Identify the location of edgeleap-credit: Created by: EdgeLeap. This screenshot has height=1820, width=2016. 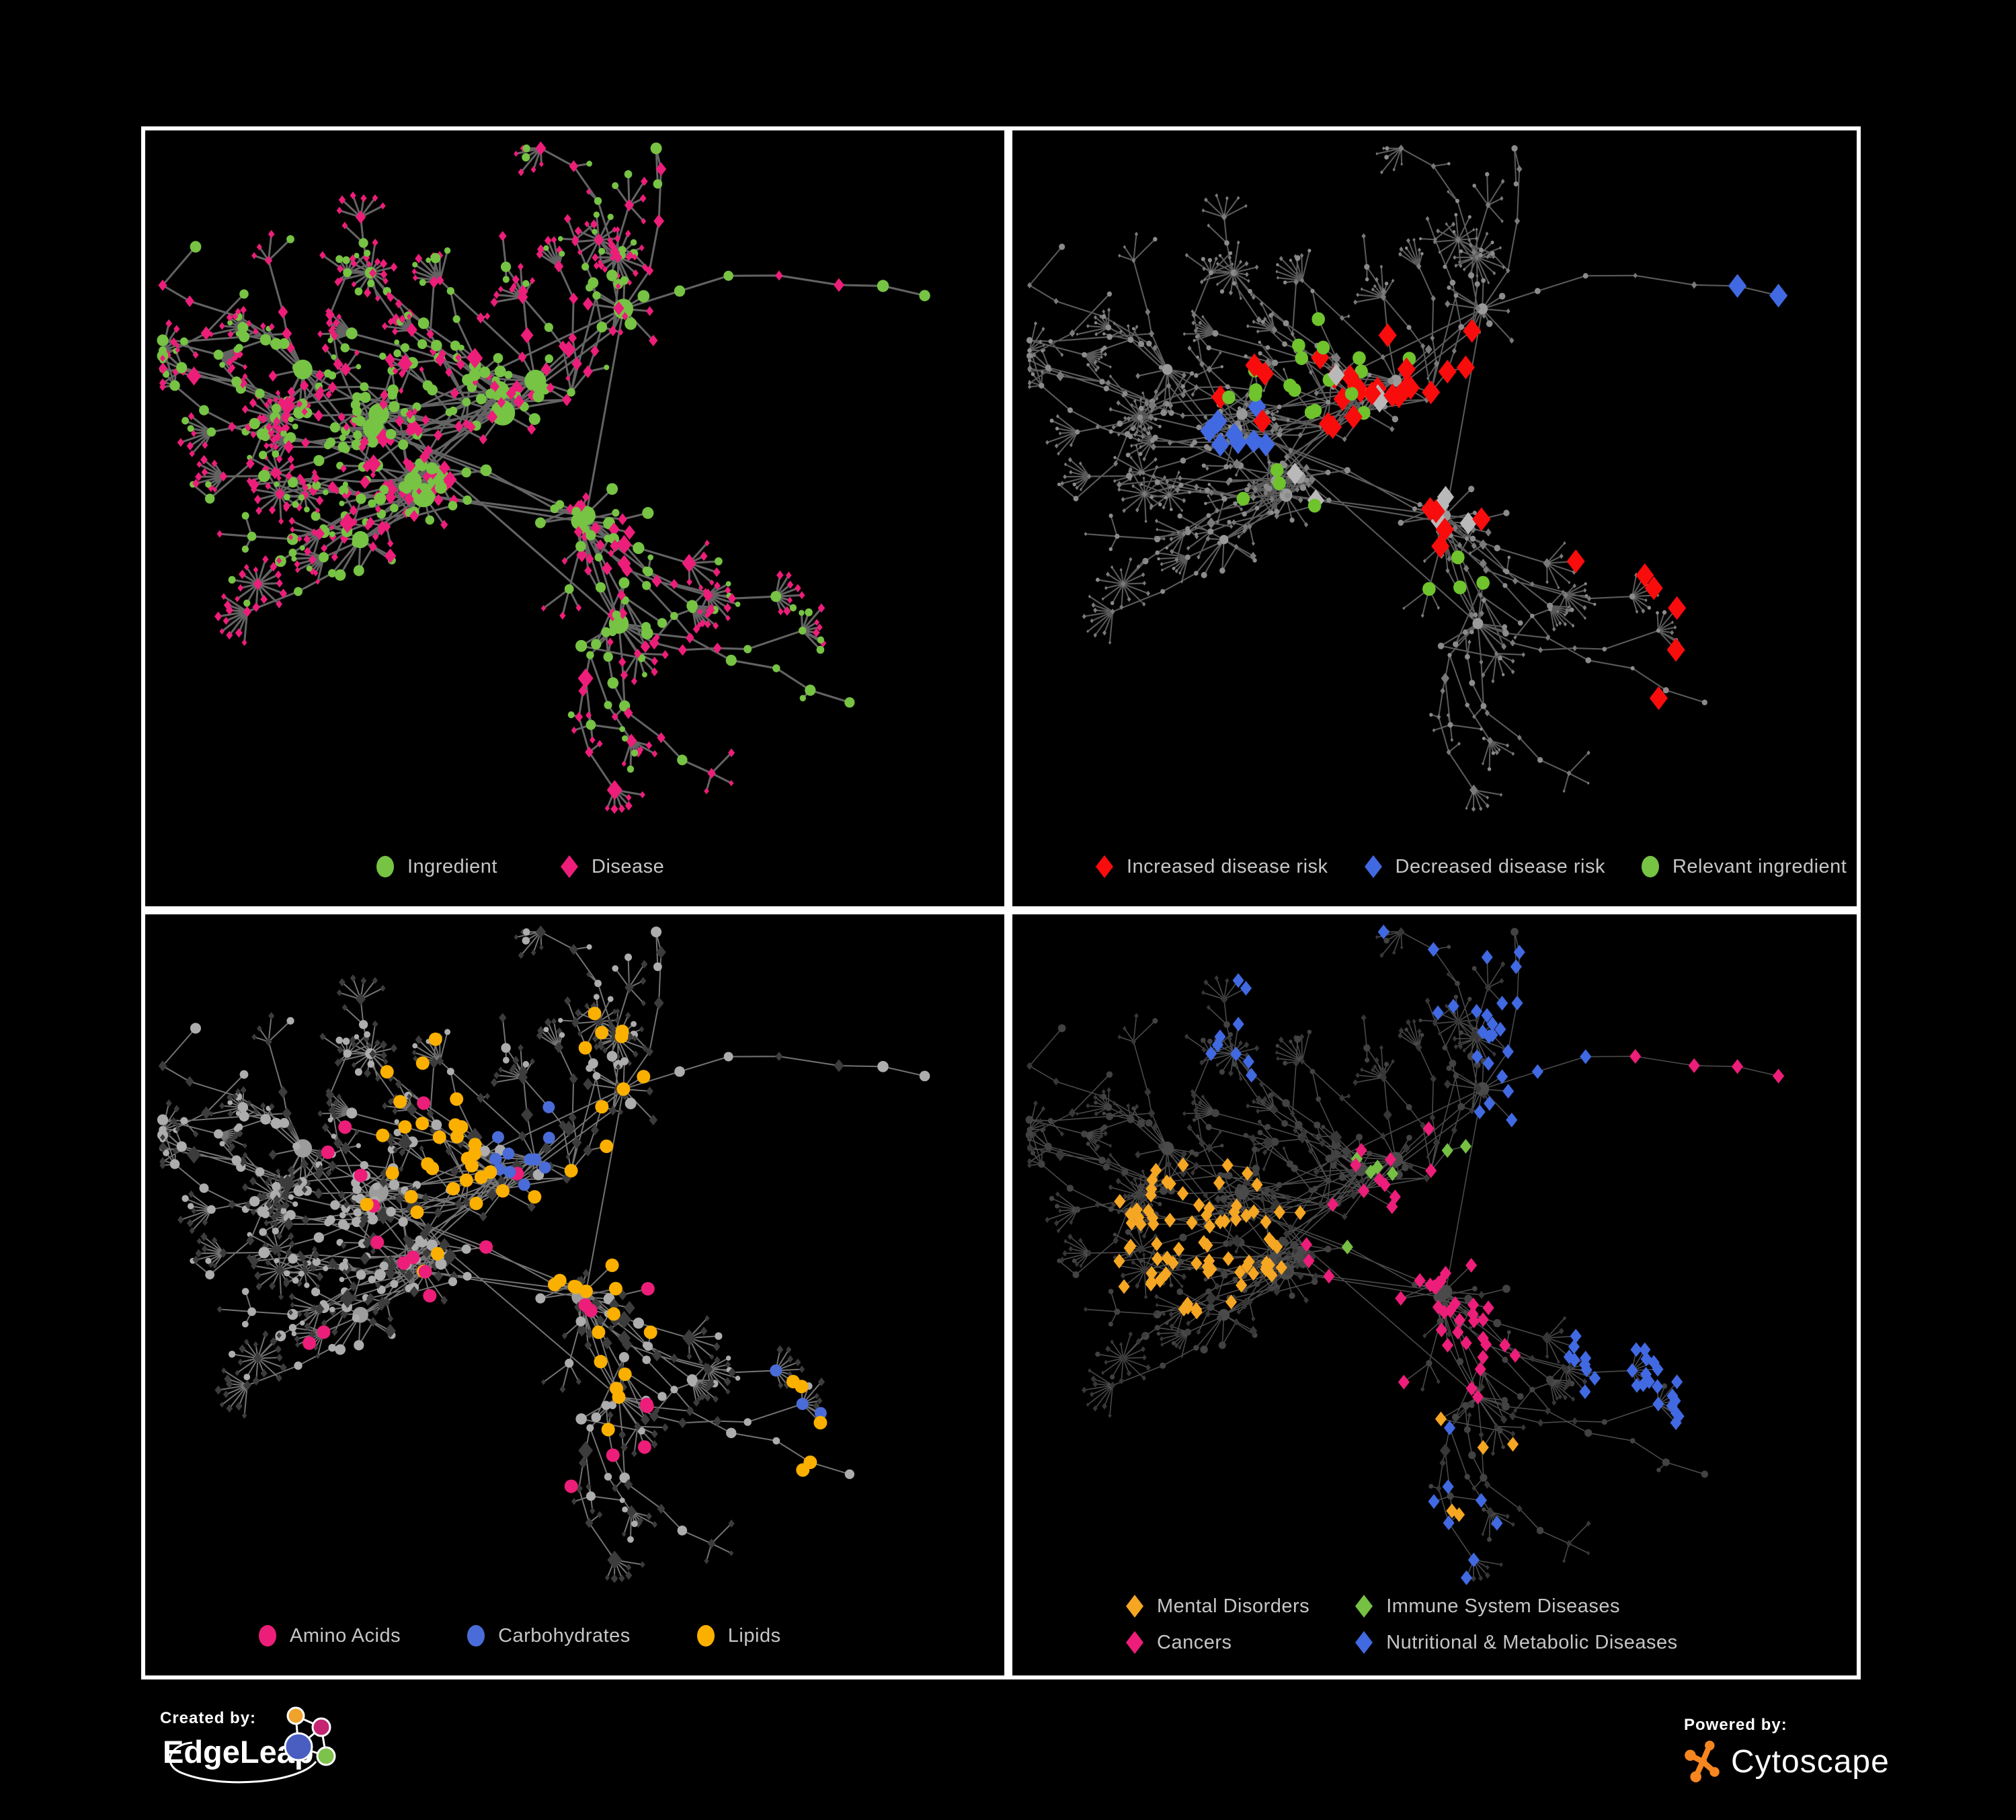
(274, 1763).